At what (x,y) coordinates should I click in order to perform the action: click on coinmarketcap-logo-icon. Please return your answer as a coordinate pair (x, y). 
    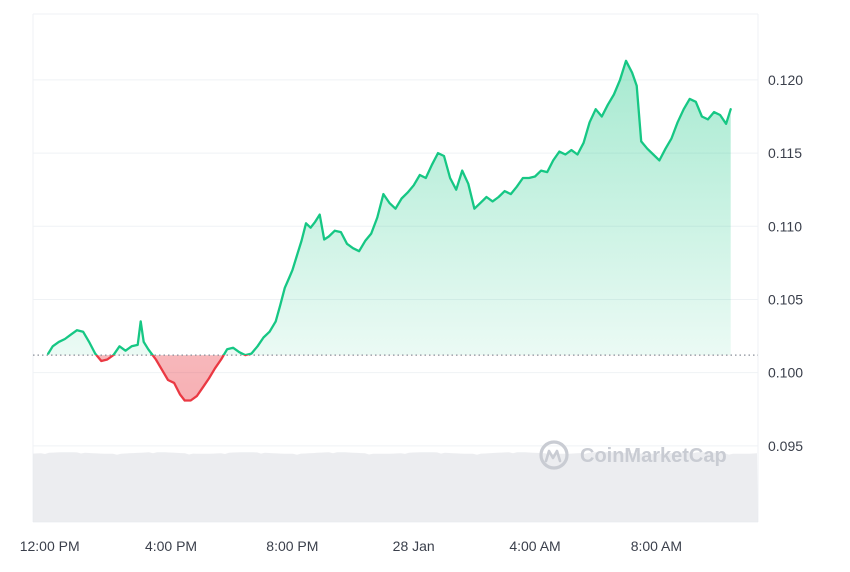
    Looking at the image, I should click on (554, 455).